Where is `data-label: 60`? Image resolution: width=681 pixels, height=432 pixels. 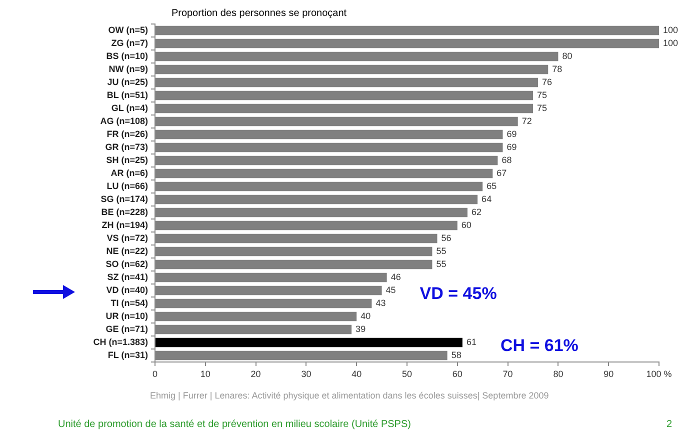
data-label: 60 is located at coordinates (466, 225).